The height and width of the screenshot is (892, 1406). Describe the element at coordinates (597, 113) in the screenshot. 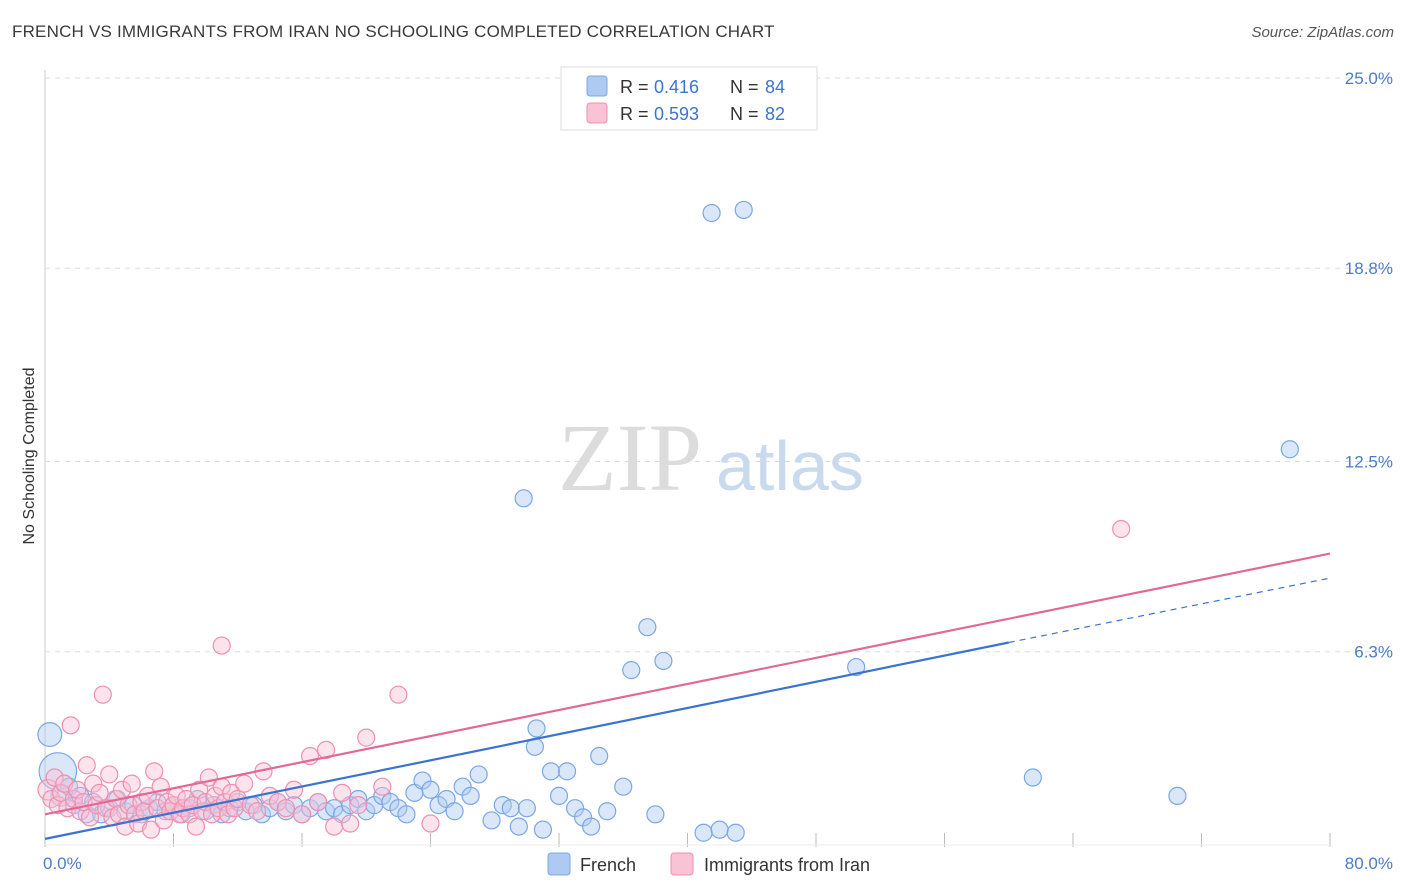

I see `legend-iran-swatch` at that location.